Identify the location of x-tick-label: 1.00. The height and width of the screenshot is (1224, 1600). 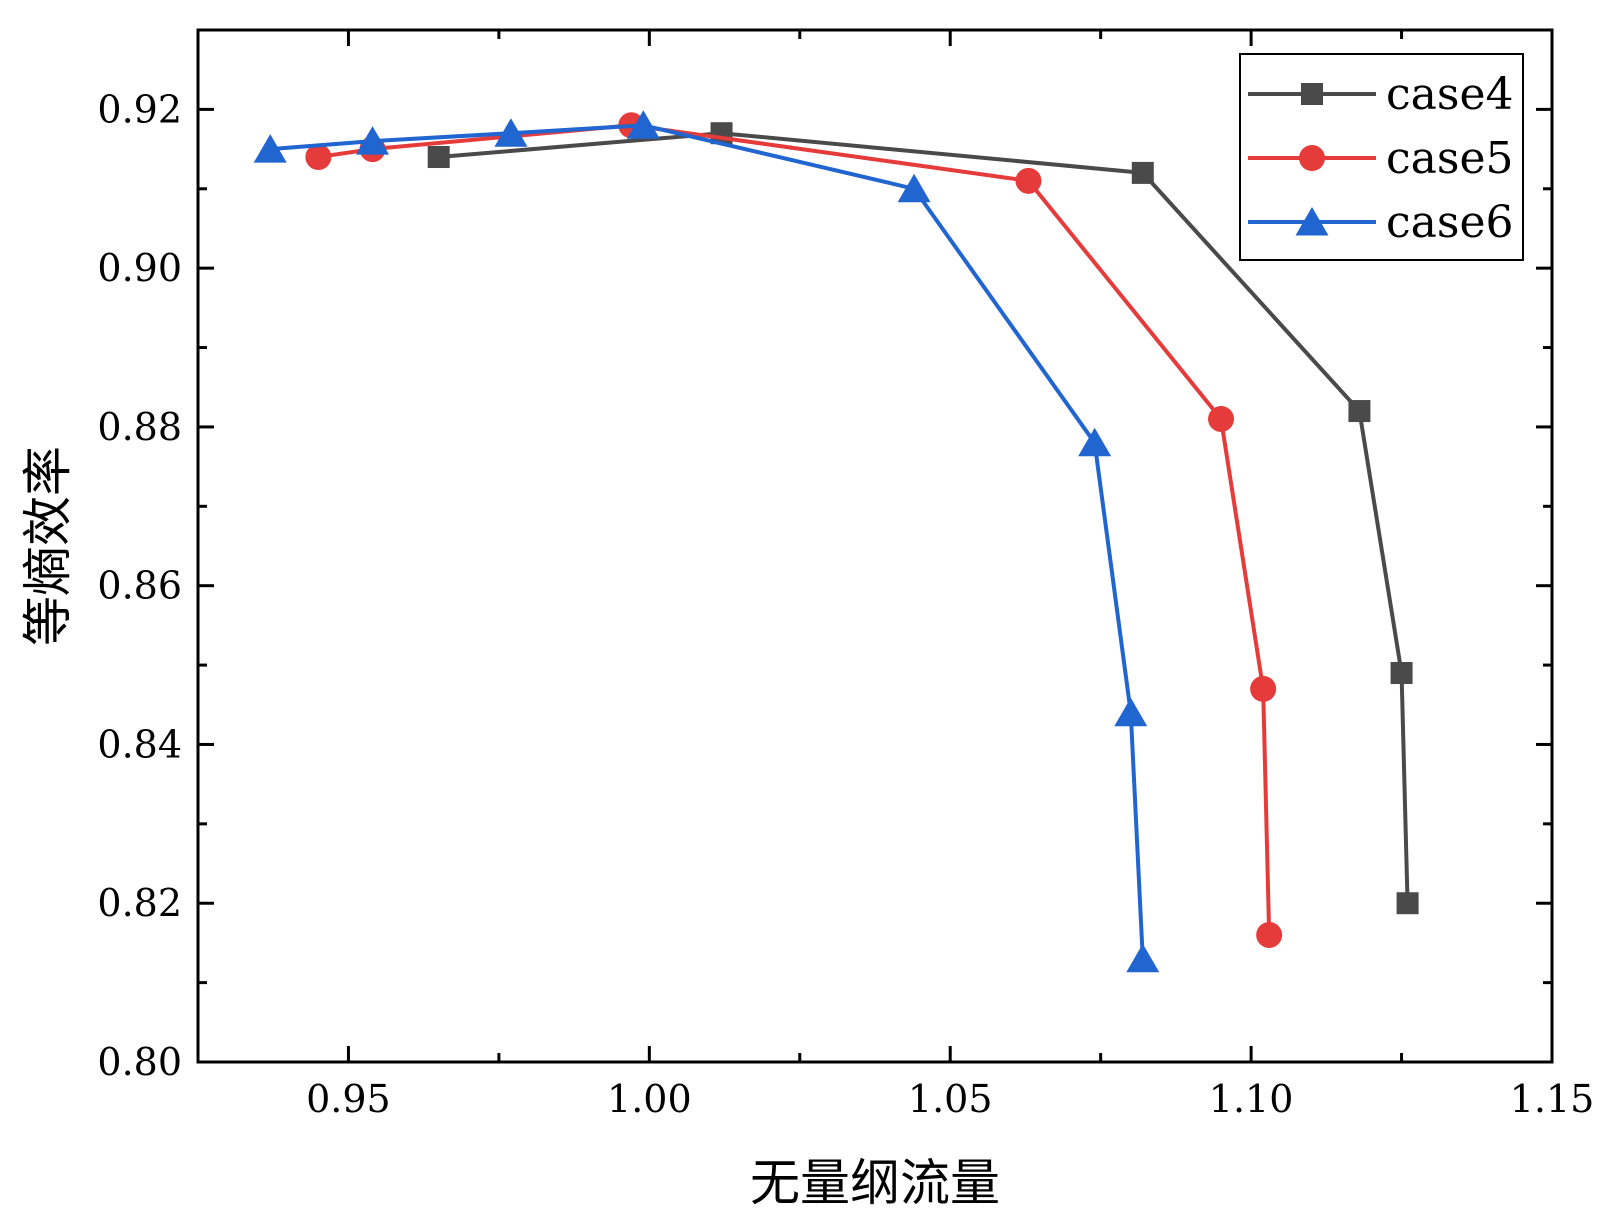
(649, 1099).